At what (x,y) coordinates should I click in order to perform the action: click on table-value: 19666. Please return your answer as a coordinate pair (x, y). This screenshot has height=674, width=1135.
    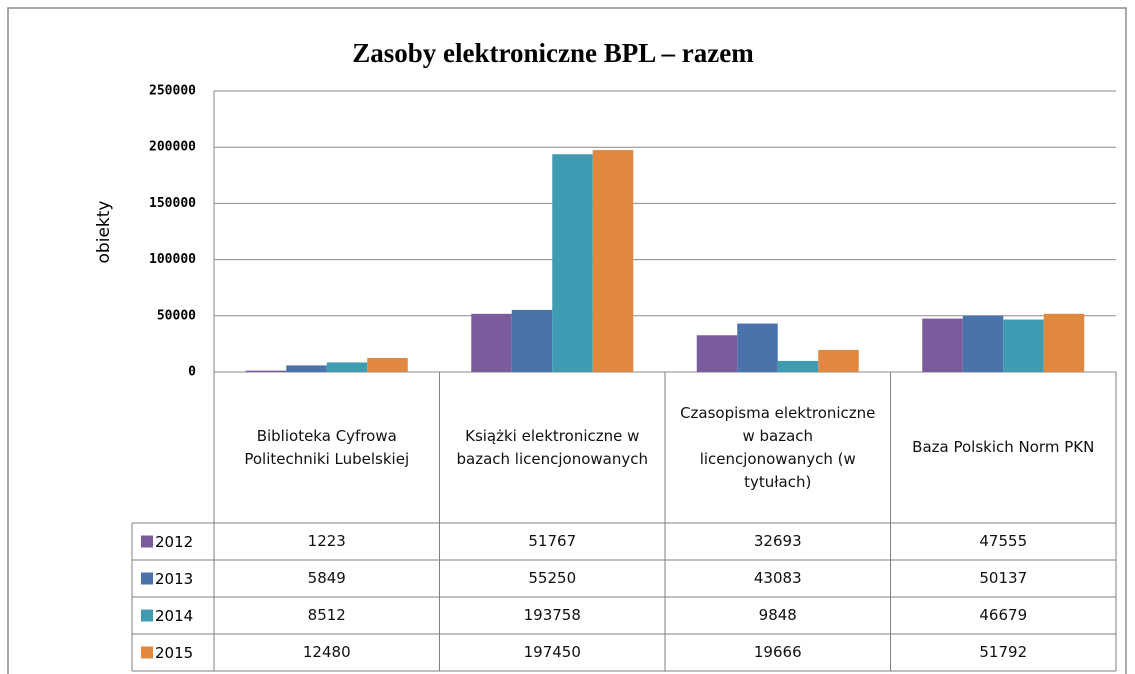
    Looking at the image, I should click on (777, 652).